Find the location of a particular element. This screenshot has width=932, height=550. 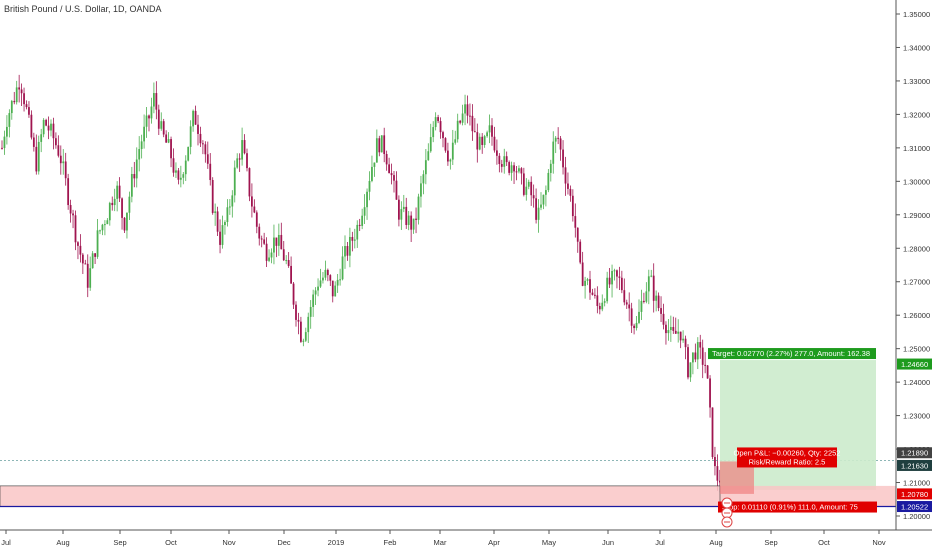

time-tick-label: Aug is located at coordinates (62, 542).